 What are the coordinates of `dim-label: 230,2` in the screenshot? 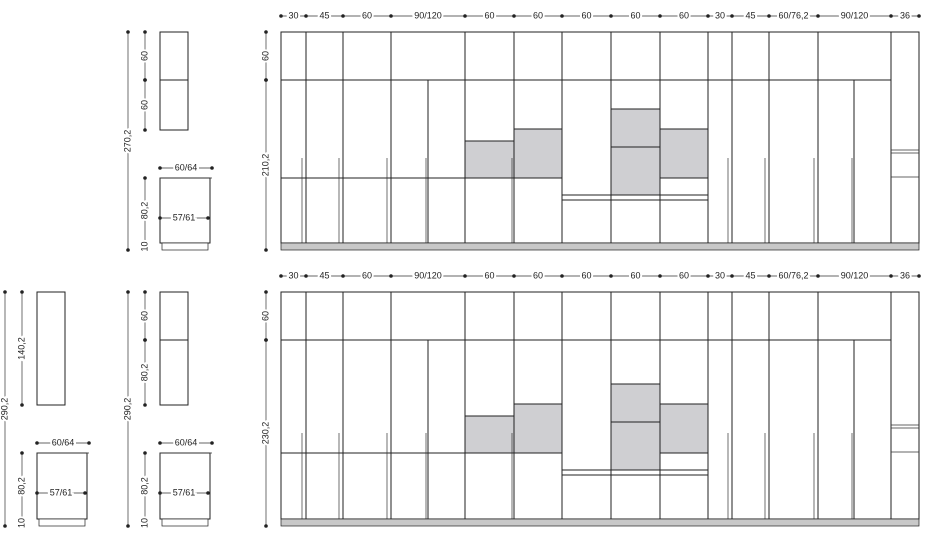 It's located at (265, 433).